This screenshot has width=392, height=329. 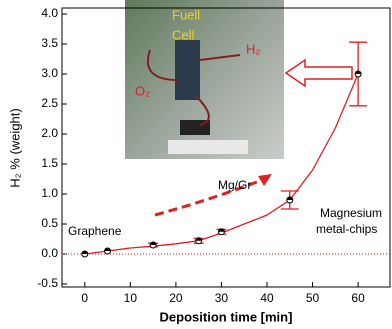 I want to click on y-tick-label: 2.0, so click(x=49, y=133).